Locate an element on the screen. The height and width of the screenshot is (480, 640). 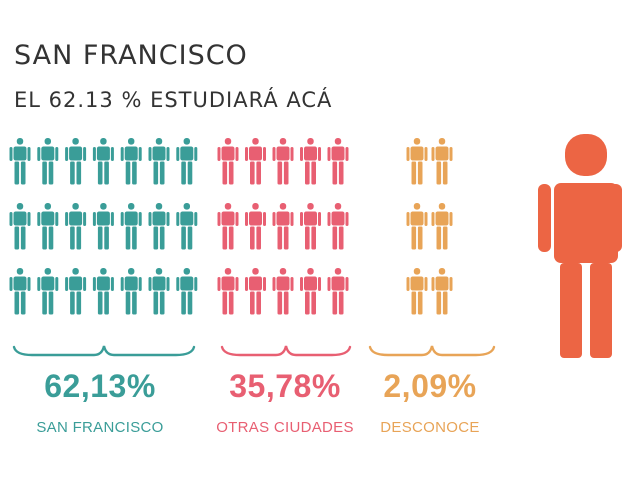
large-person-icon is located at coordinates (580, 246).